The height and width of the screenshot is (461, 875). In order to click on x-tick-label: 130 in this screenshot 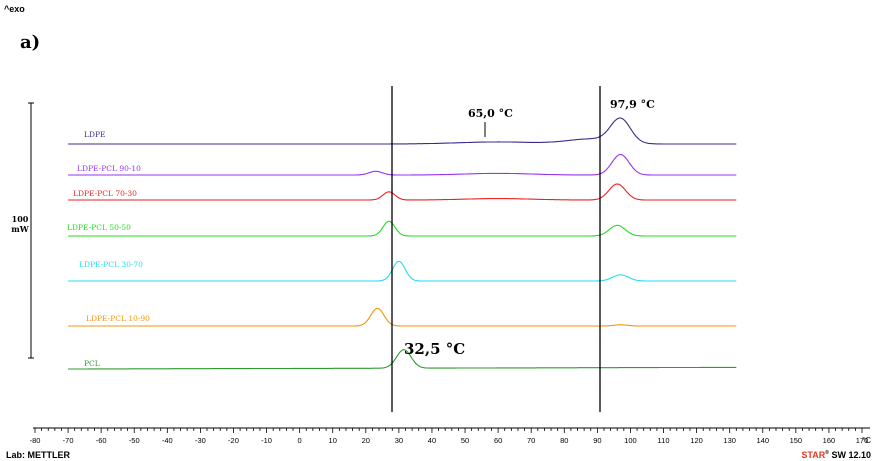, I will do `click(729, 440)`.